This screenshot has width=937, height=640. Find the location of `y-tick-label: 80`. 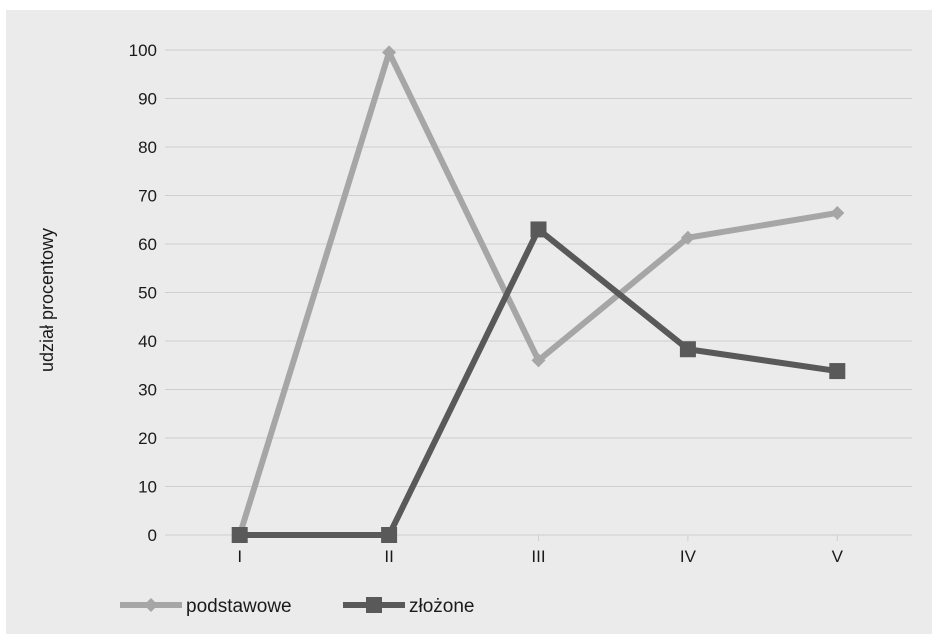

y-tick-label: 80 is located at coordinates (147, 147).